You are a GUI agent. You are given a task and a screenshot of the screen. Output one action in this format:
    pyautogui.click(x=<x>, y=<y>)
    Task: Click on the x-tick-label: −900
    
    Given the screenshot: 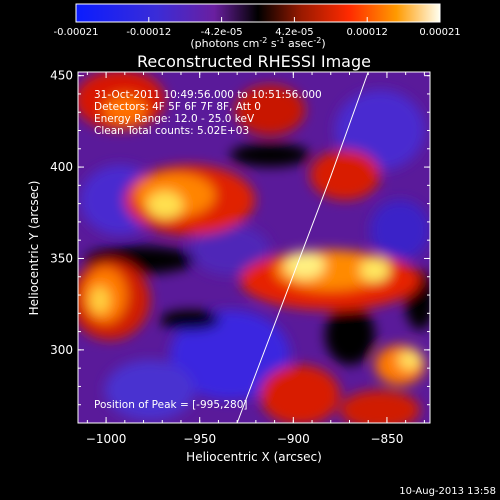 What is the action you would take?
    pyautogui.click(x=293, y=439)
    